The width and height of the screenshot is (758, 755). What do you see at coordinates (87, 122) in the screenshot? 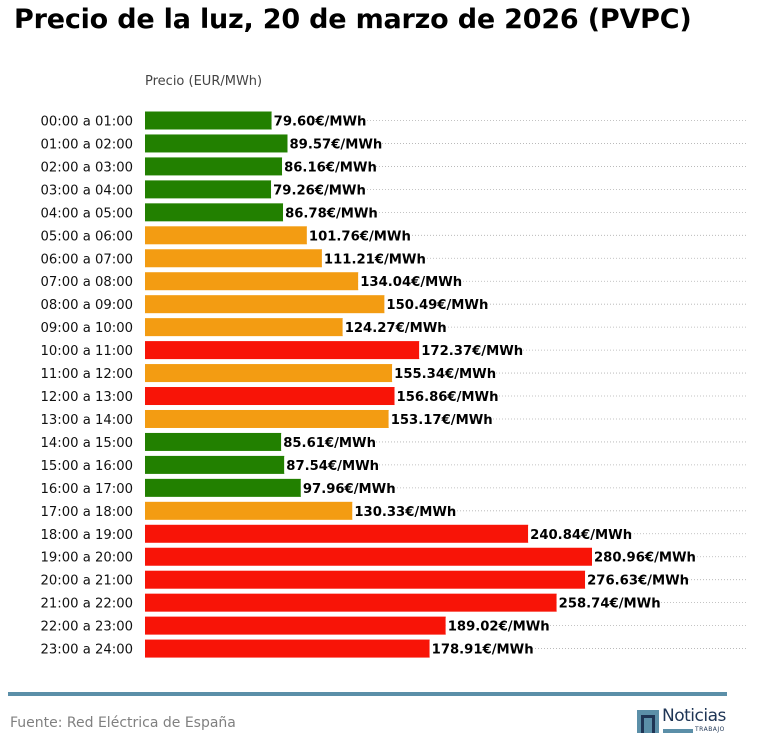
I see `category-label: 00:00 a 01:00` at bounding box center [87, 122].